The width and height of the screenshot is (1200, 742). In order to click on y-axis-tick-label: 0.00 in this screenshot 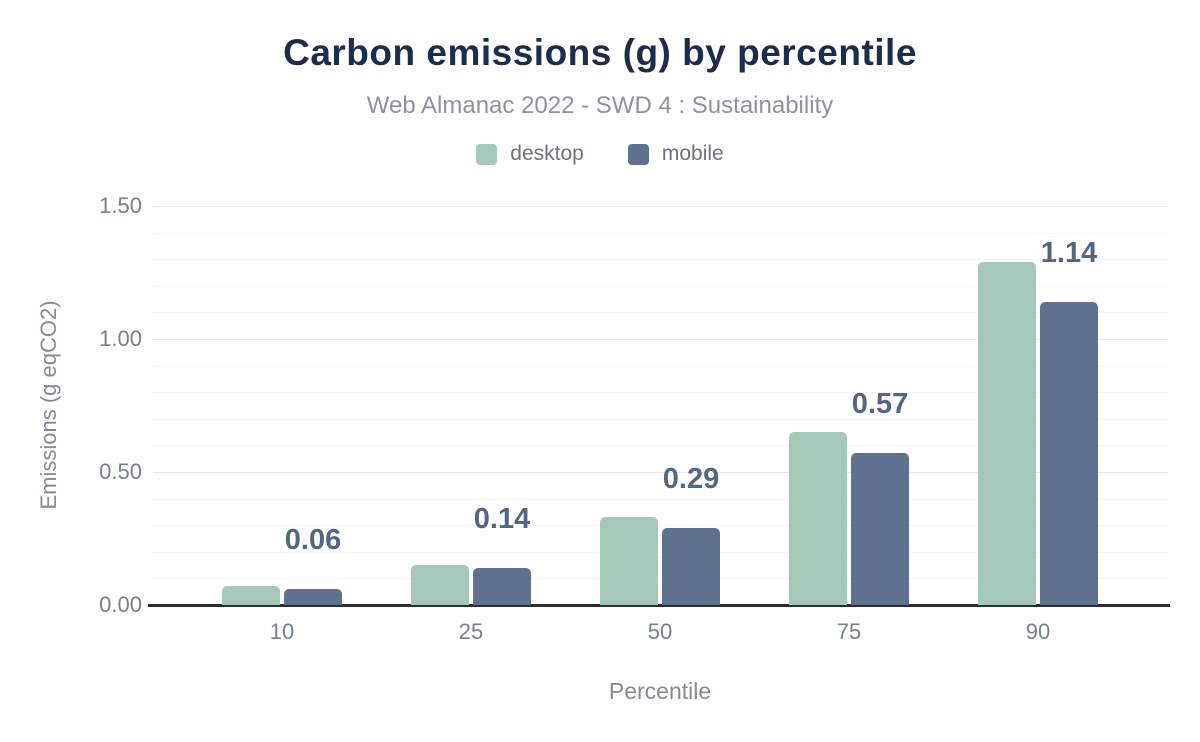, I will do `click(120, 604)`.